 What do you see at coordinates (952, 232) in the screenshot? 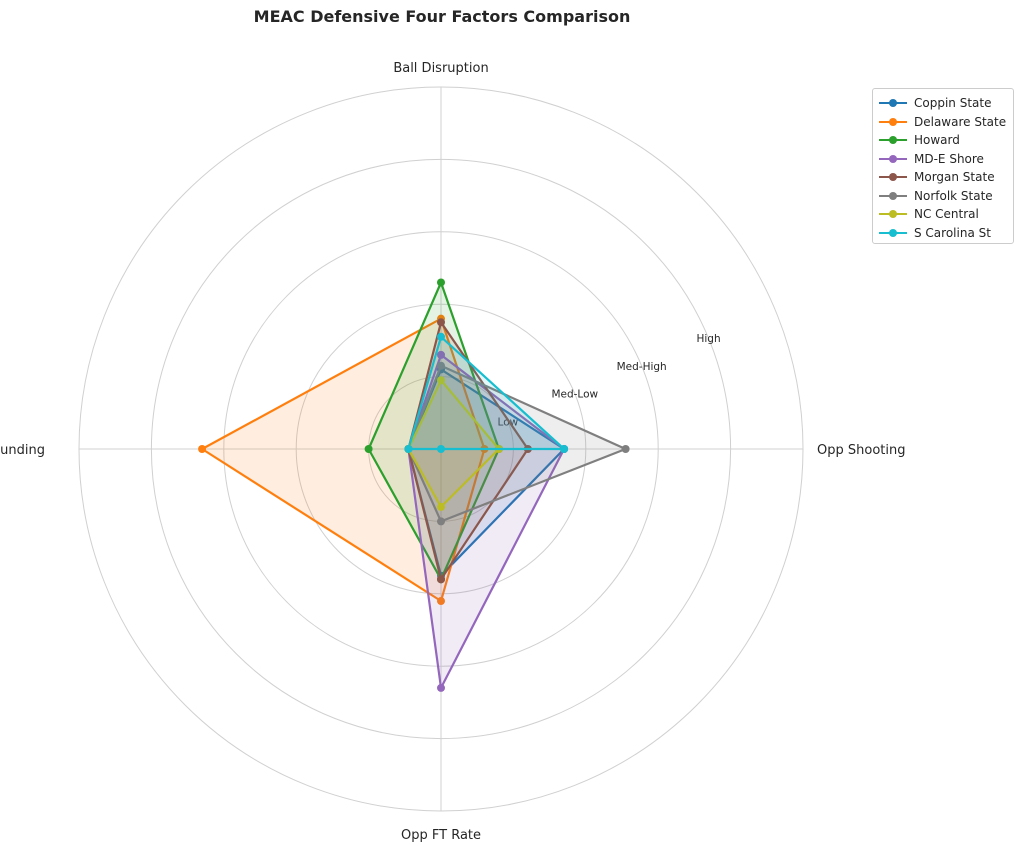
I see `legend-label: S Carolina St` at bounding box center [952, 232].